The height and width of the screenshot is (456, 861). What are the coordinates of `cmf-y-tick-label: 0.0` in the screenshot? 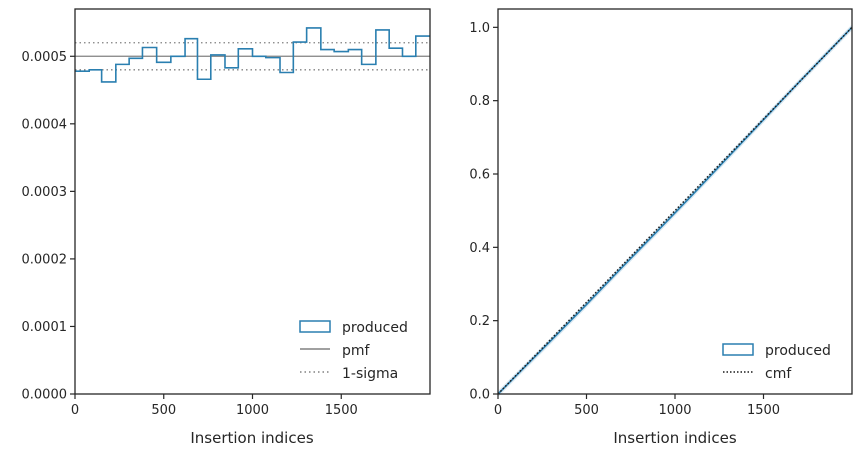 It's located at (479, 395).